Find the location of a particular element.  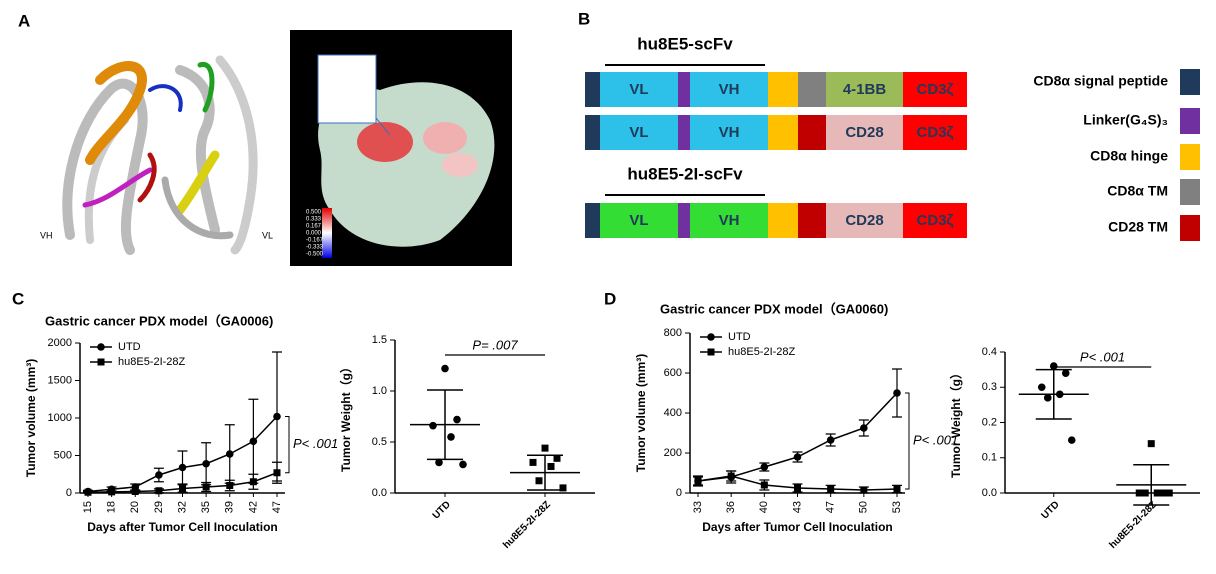

y-axis-label: Tumor Weight（g） is located at coordinates (345, 416).